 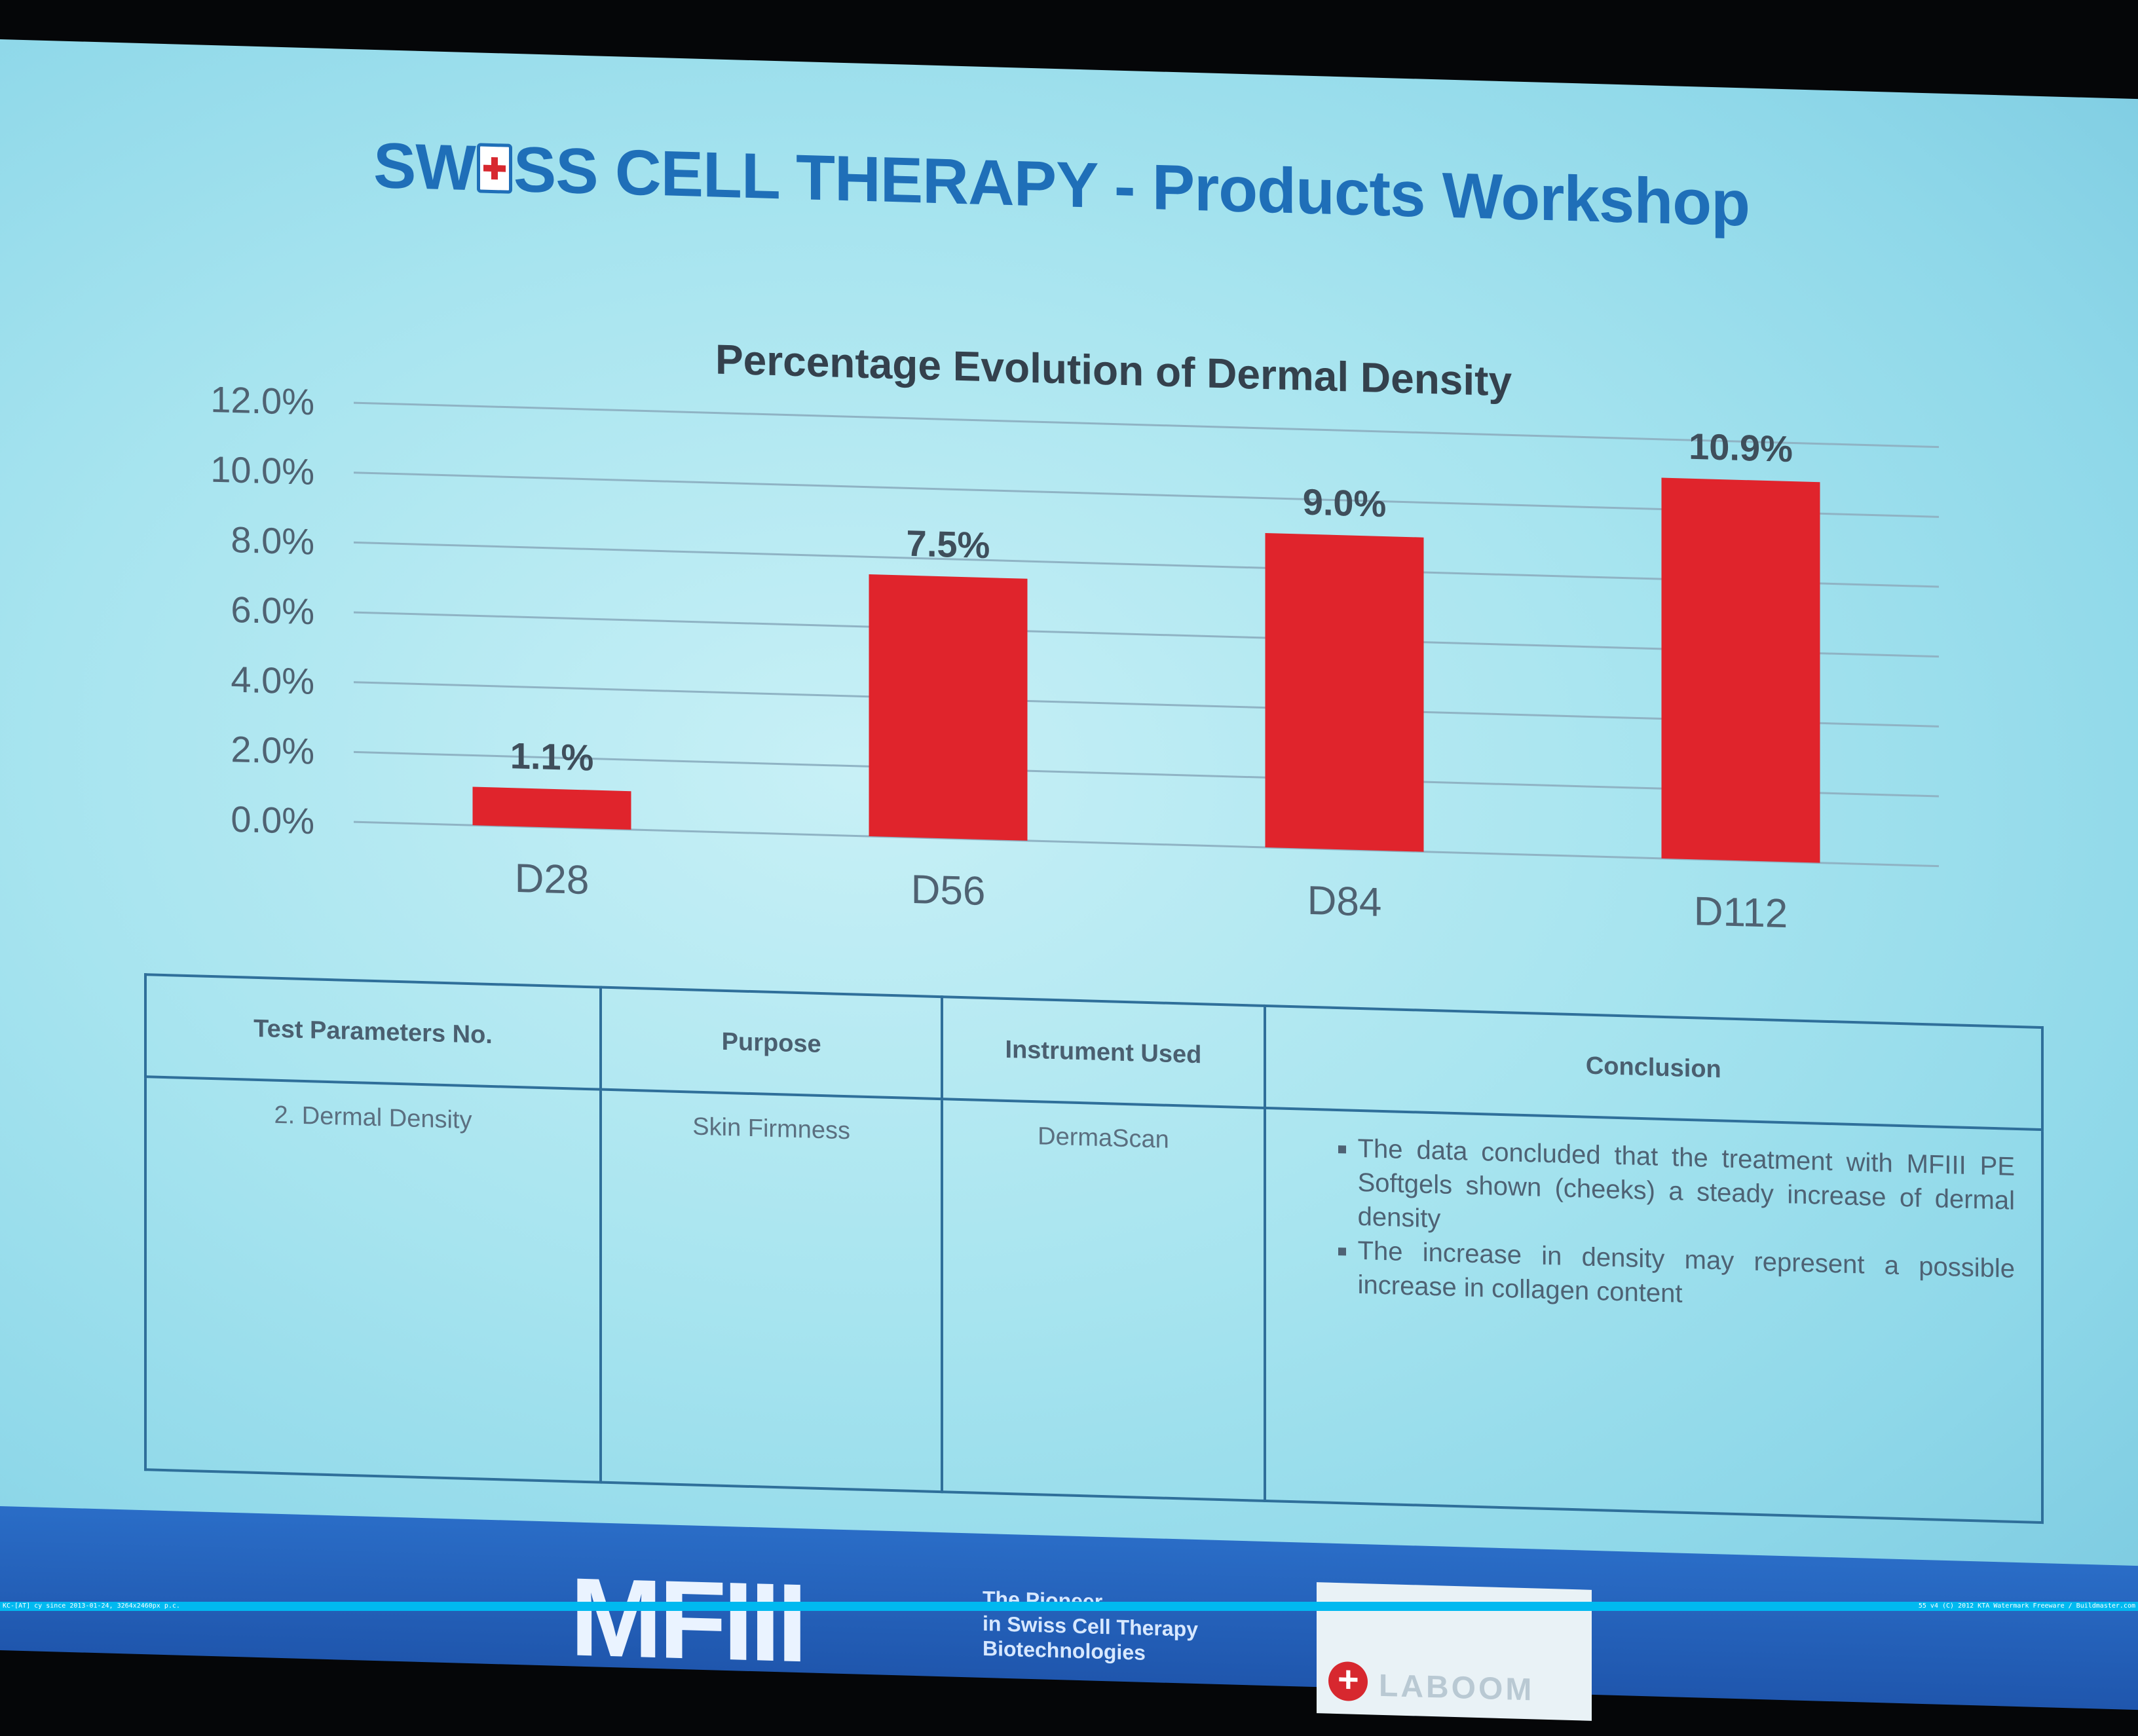 I want to click on header-test-parameters: Test Parameters No., so click(x=373, y=1032).